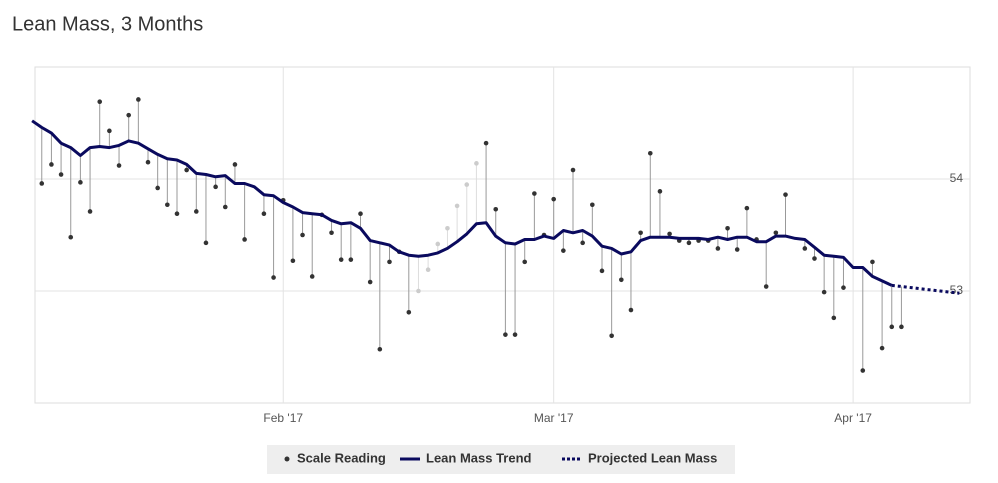 The height and width of the screenshot is (483, 998). I want to click on y-tick-label: 54, so click(957, 178).